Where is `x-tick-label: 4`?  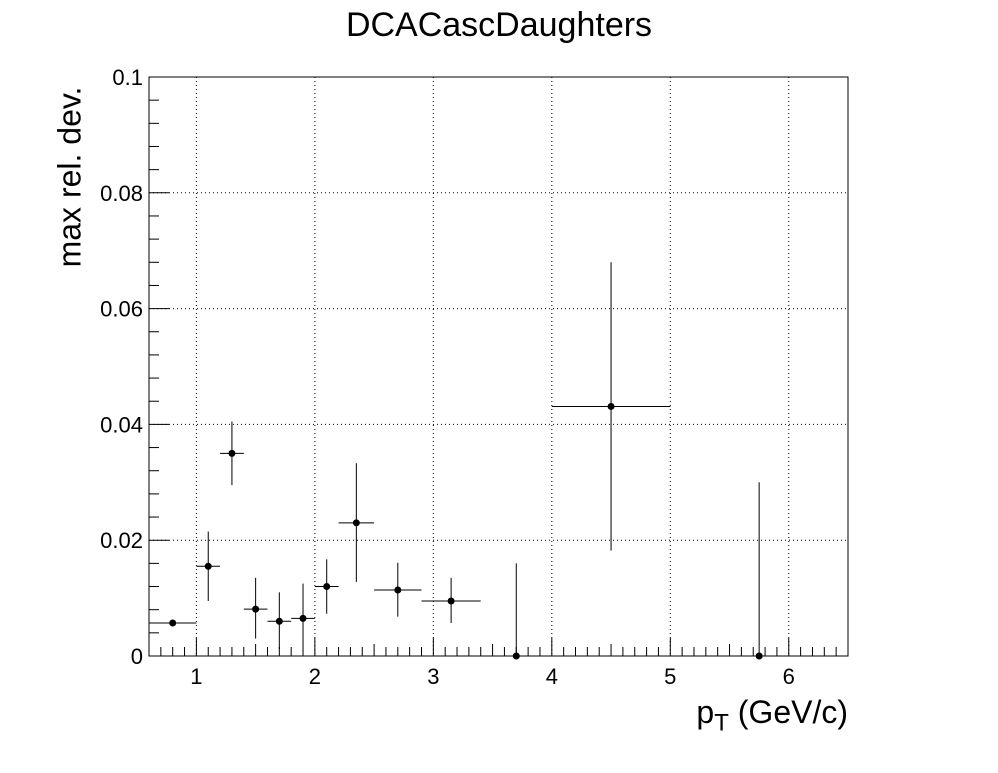 x-tick-label: 4 is located at coordinates (552, 676).